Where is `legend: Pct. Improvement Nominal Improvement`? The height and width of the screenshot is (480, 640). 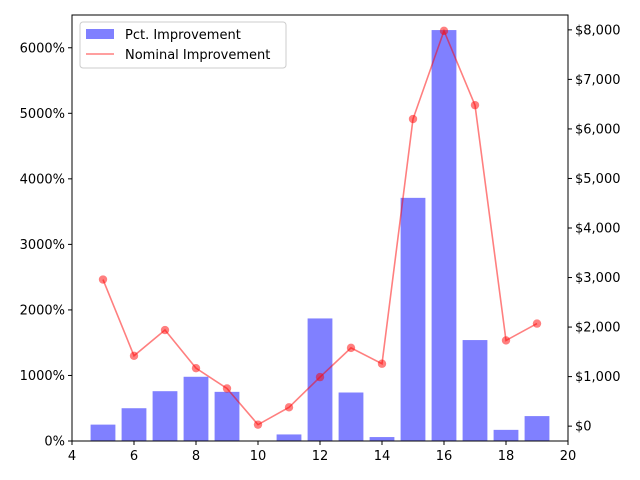 legend: Pct. Improvement Nominal Improvement is located at coordinates (183, 45).